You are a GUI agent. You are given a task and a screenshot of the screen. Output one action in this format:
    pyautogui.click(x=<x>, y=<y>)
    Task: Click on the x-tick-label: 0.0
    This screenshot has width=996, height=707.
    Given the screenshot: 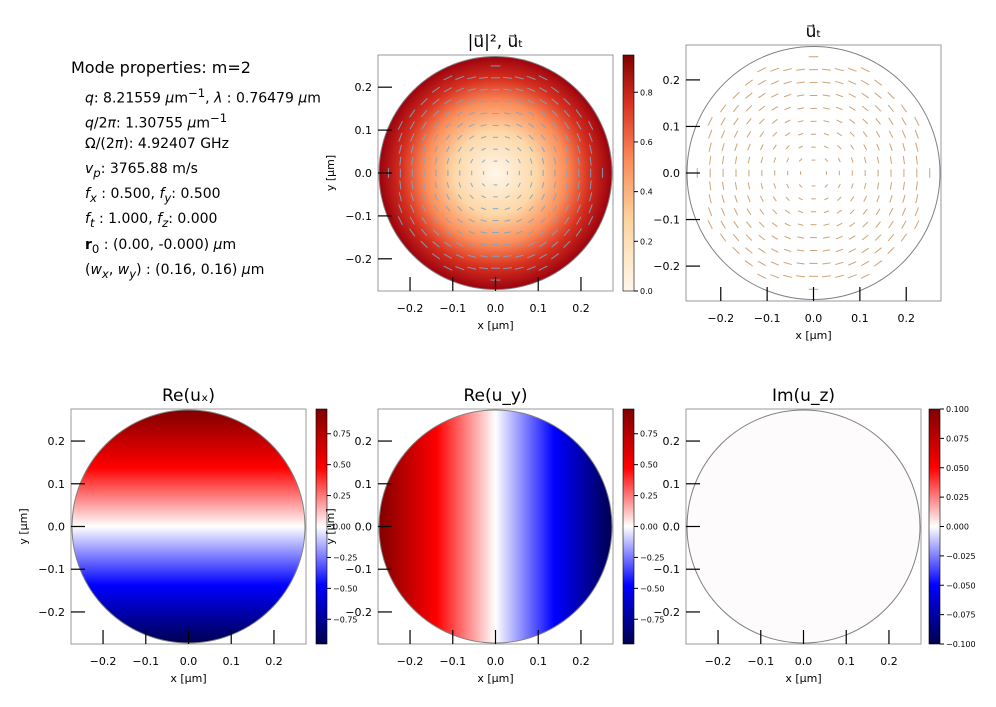 What is the action you would take?
    pyautogui.click(x=804, y=661)
    